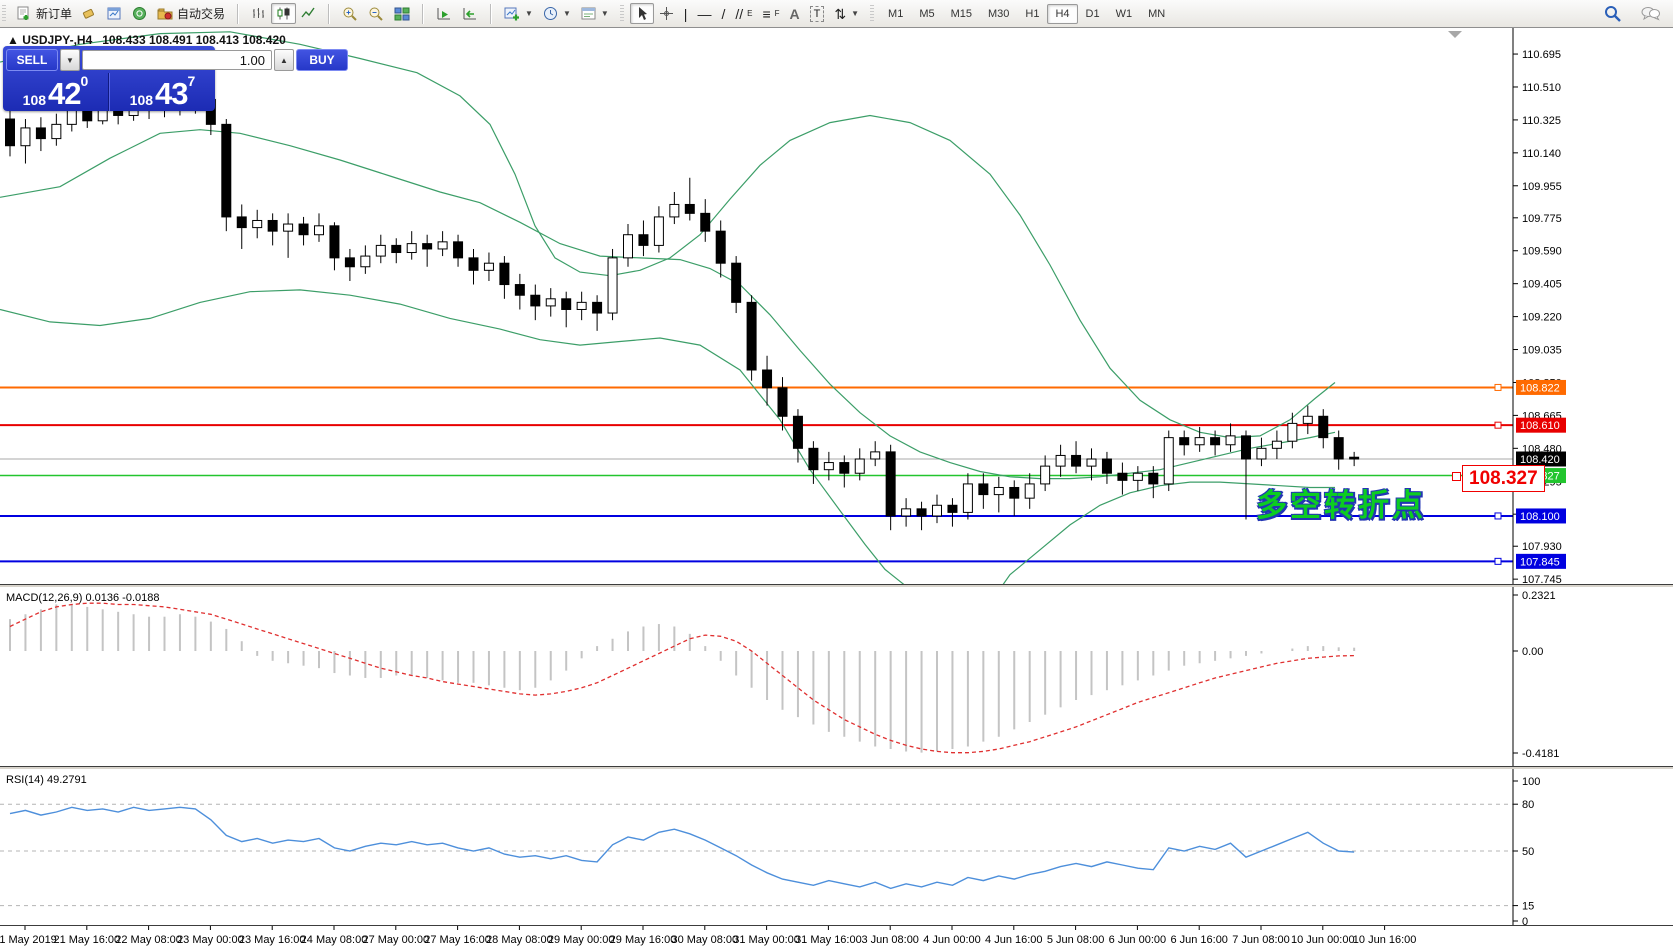 This screenshot has height=951, width=1673. What do you see at coordinates (770, 14) in the screenshot?
I see `fibonacci-button: ≡ F` at bounding box center [770, 14].